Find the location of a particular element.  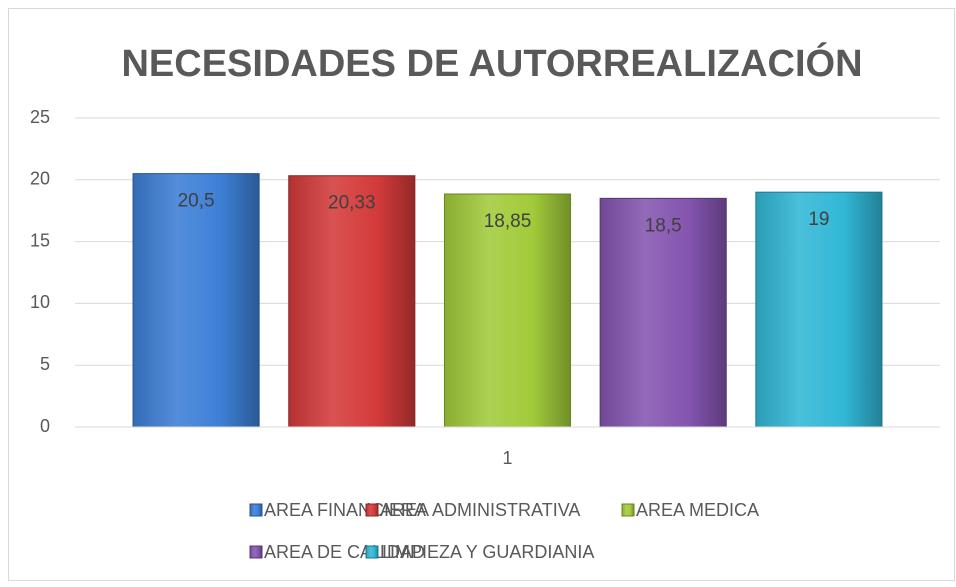

legend-label: AREA DE CALIDAD is located at coordinates (344, 552).